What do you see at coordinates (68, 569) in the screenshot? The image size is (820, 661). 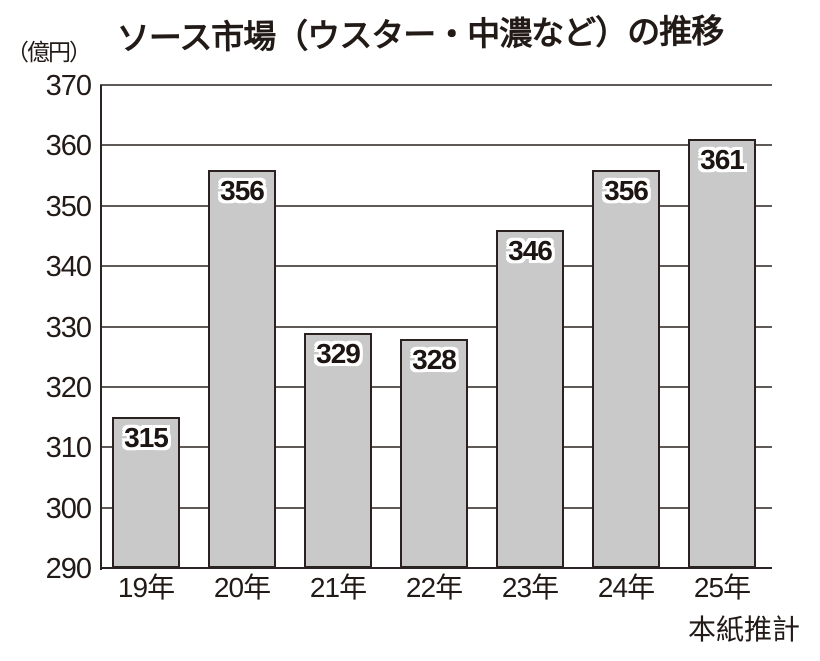 I see `y-tick-label-290: 290` at bounding box center [68, 569].